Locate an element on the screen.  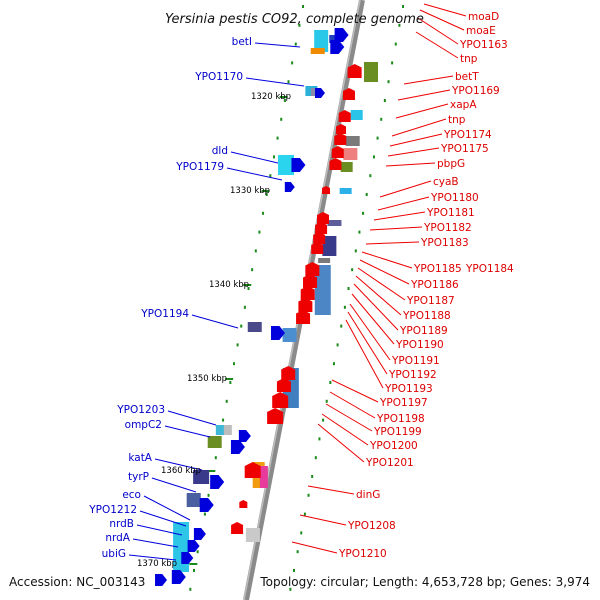
gene-label-right: xapA is located at coordinates (463, 105).